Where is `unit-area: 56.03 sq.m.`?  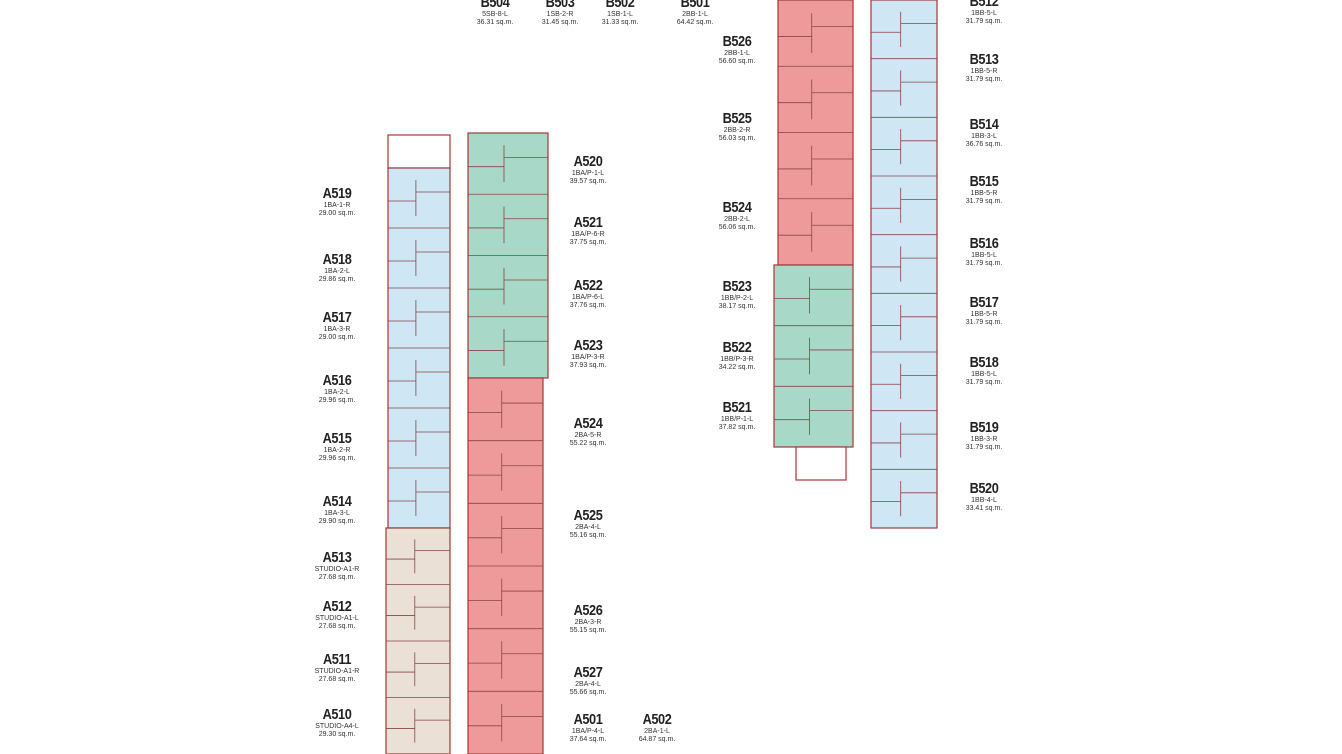
unit-area: 56.03 sq.m. is located at coordinates (737, 138).